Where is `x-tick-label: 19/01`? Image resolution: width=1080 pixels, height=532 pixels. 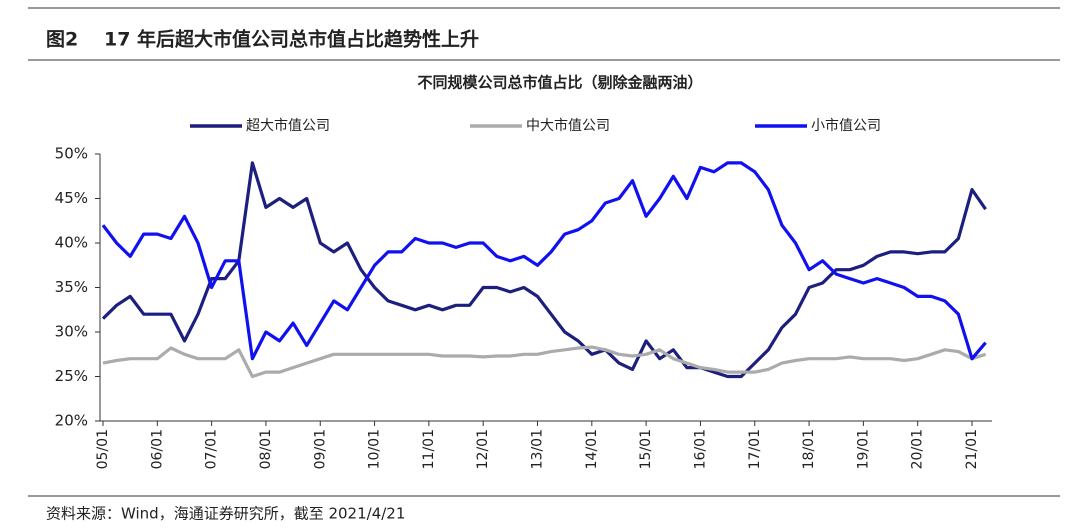
x-tick-label: 19/01 is located at coordinates (863, 449).